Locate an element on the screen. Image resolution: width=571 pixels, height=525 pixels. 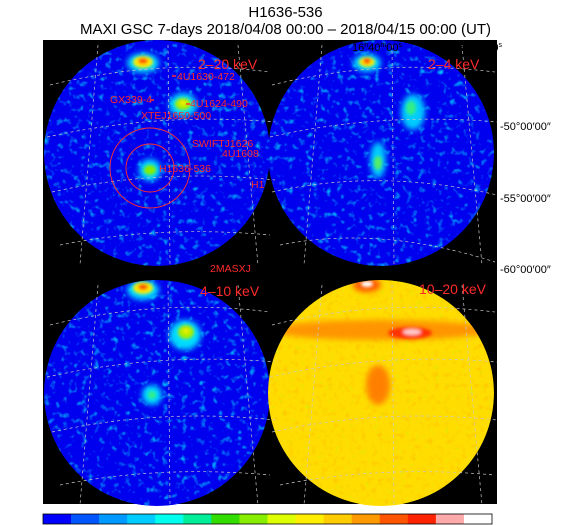
ra-label-17h20m: 17h20m00s is located at coordinates (277, 48).